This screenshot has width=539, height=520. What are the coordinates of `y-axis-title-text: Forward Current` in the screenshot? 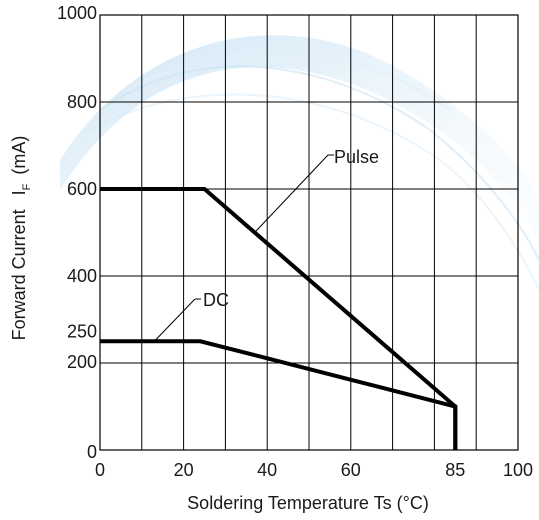 It's located at (19, 274).